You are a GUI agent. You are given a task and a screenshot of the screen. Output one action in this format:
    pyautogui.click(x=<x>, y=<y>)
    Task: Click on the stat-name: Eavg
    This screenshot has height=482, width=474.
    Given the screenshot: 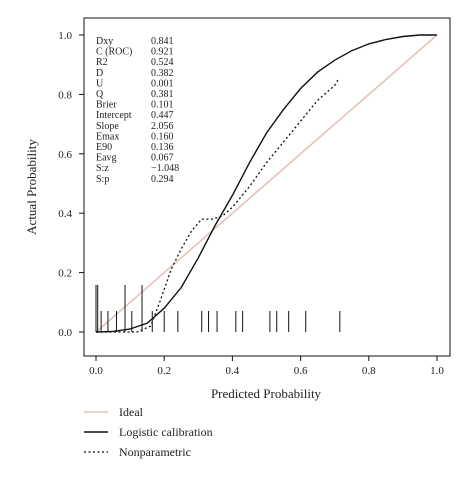 What is the action you would take?
    pyautogui.click(x=106, y=158)
    